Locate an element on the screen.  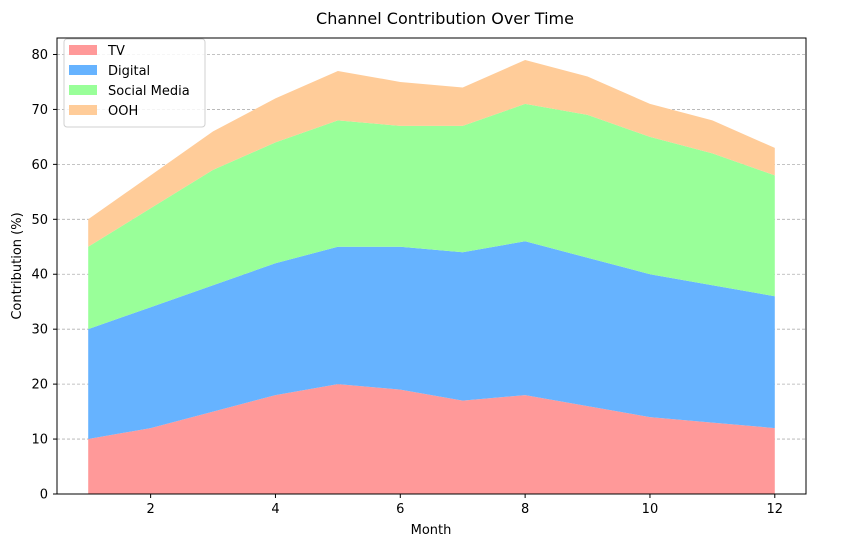
y-tick-label-10: 10 is located at coordinates (39, 440).